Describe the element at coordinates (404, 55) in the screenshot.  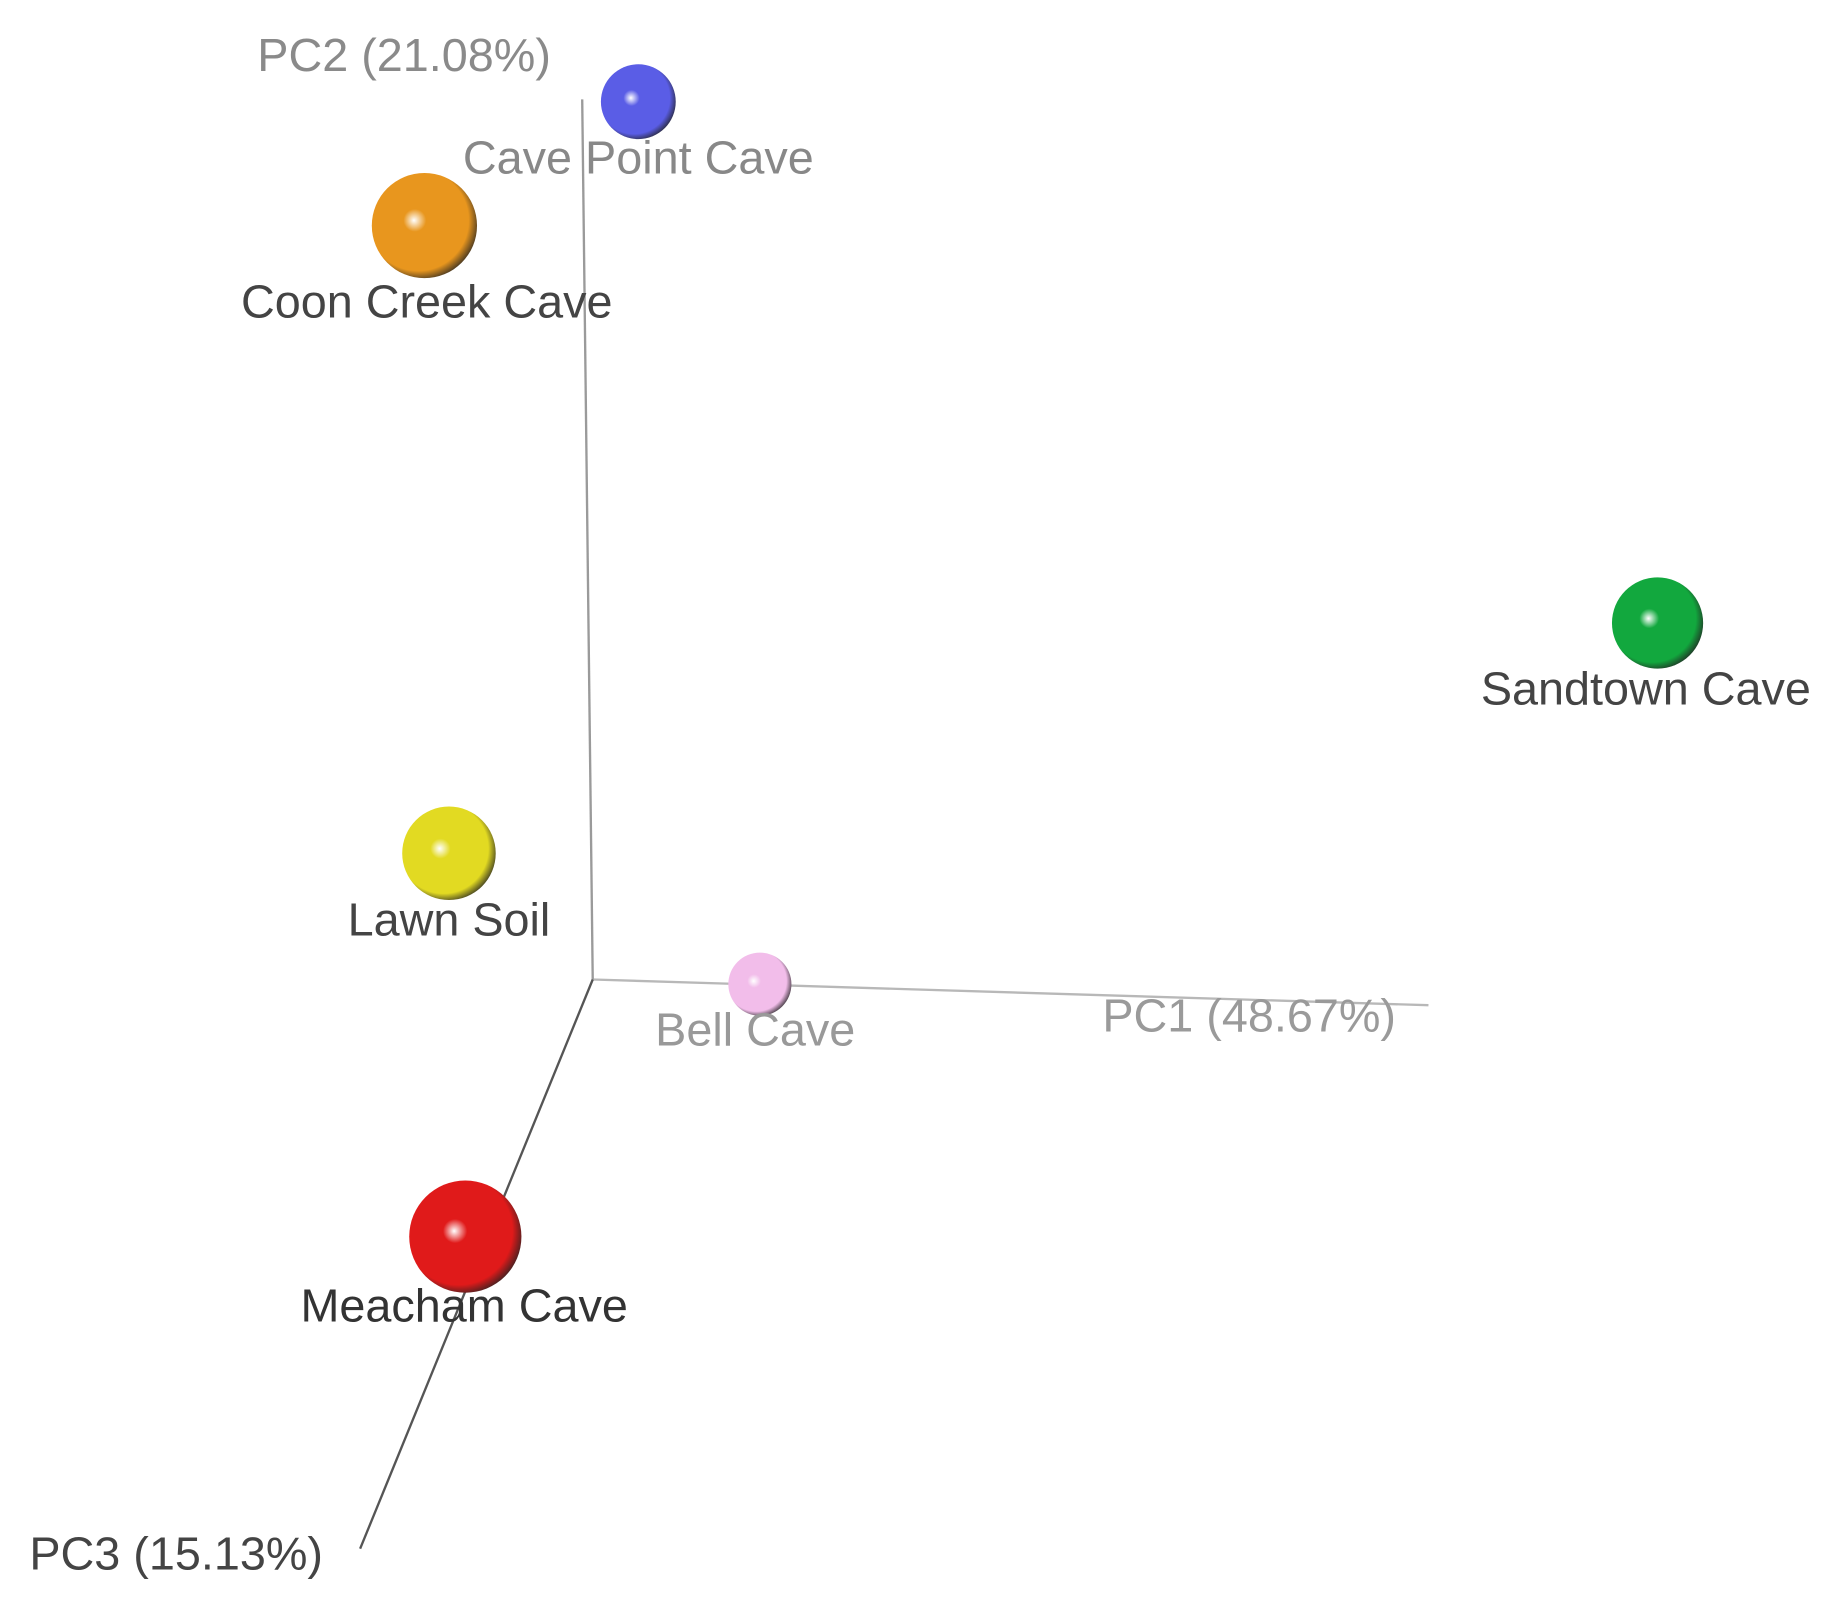
I see `axis-label: PC2 (21.08%)` at that location.